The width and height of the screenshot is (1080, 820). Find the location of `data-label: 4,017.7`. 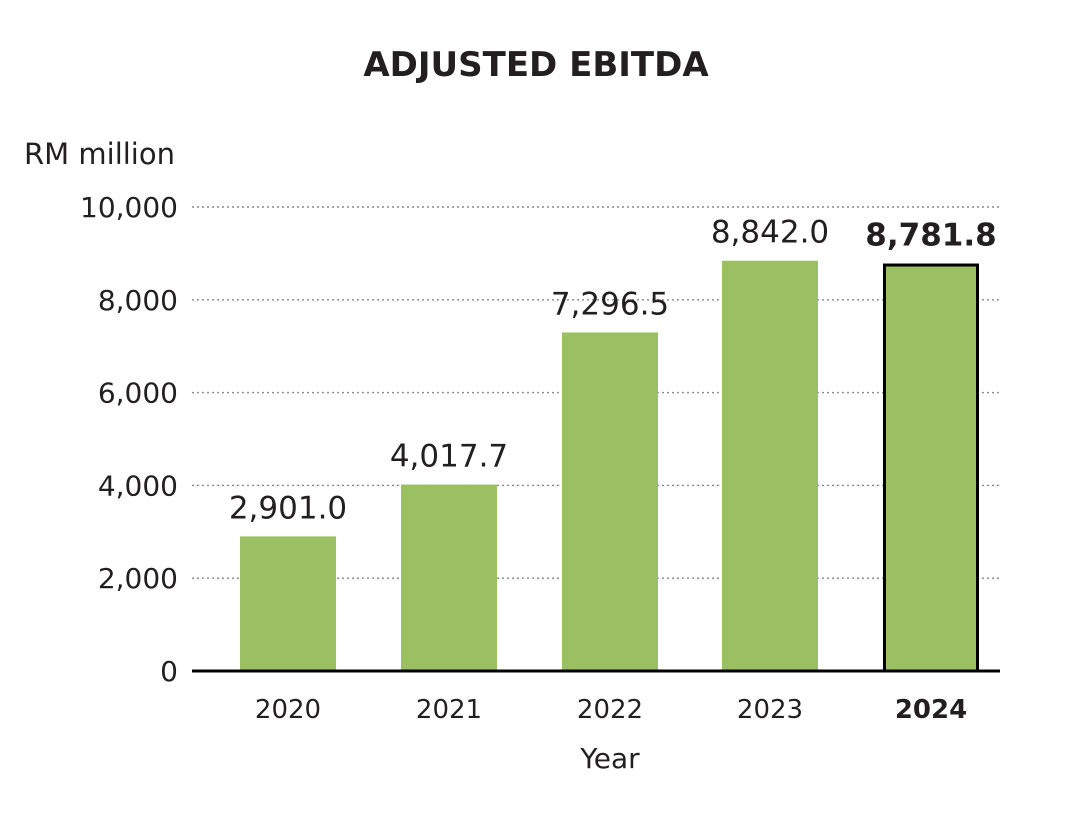

data-label: 4,017.7 is located at coordinates (449, 457).